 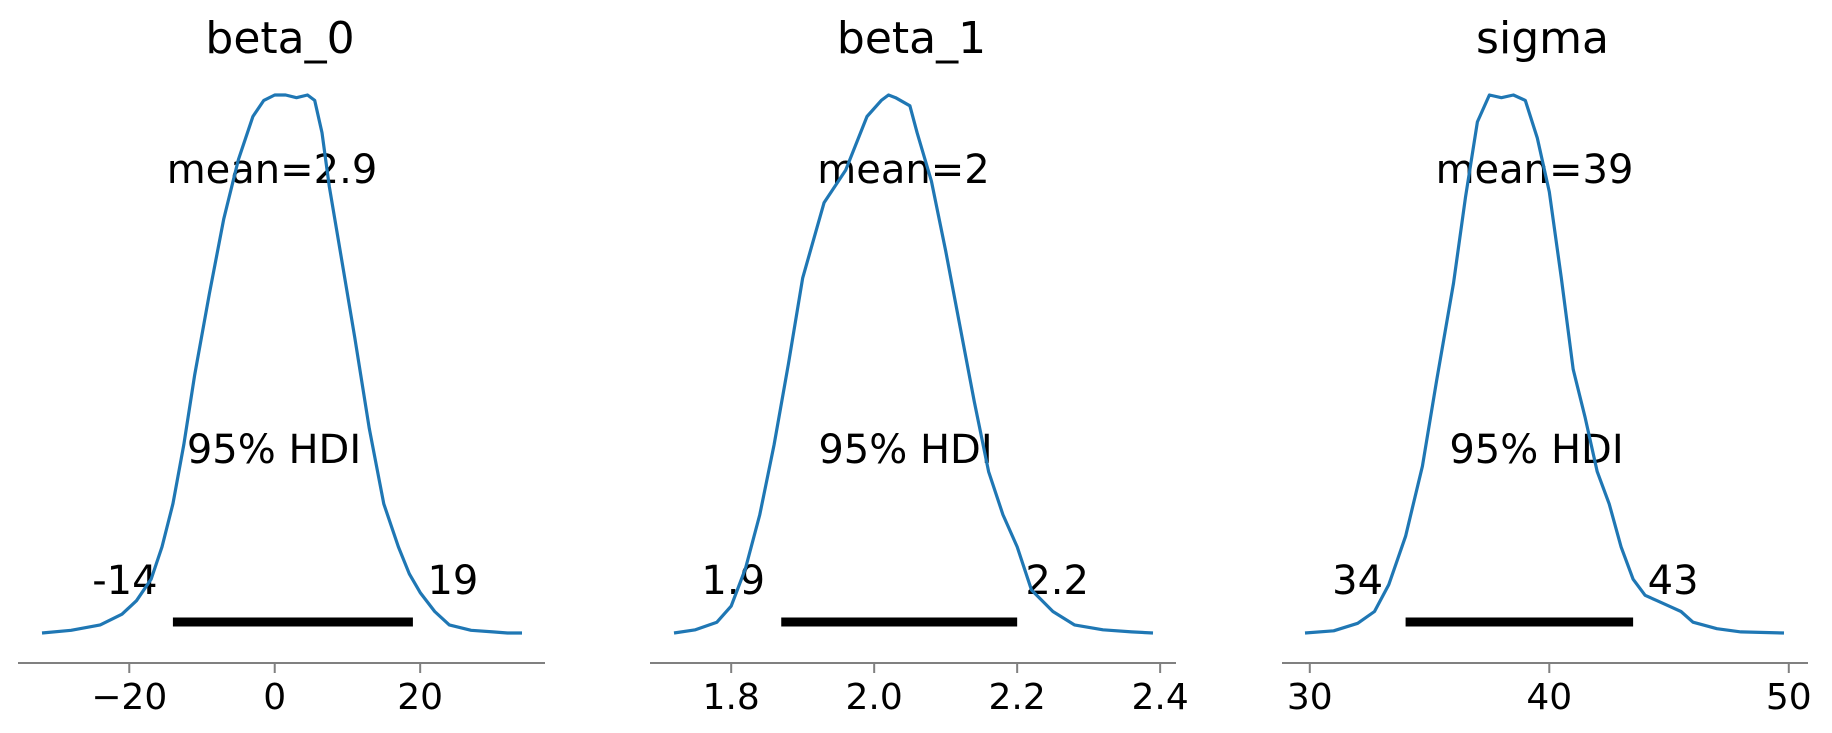 What do you see at coordinates (420, 697) in the screenshot?
I see `x-tick-label: 20` at bounding box center [420, 697].